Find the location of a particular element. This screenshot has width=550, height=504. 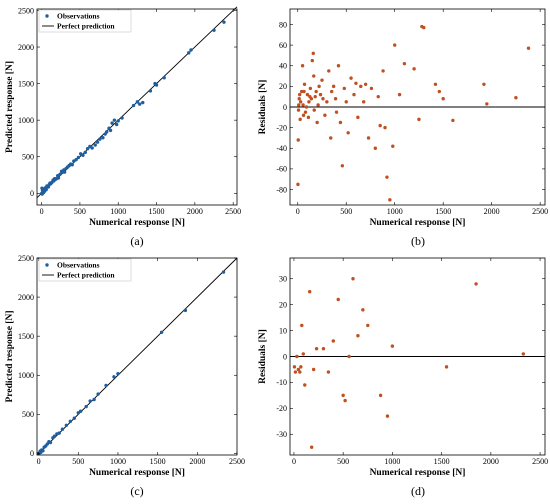

y-tick-label: 20 is located at coordinates (283, 86).